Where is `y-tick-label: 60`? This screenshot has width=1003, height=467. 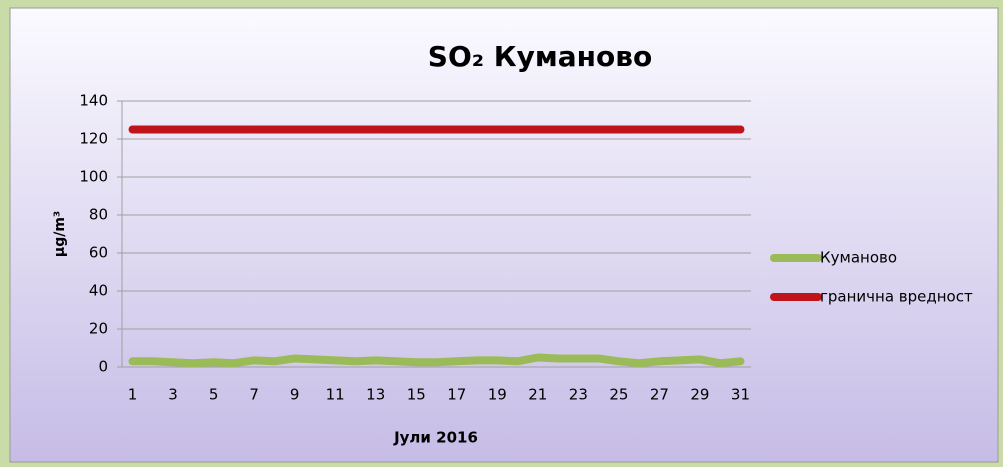
y-tick-label: 60 is located at coordinates (98, 253).